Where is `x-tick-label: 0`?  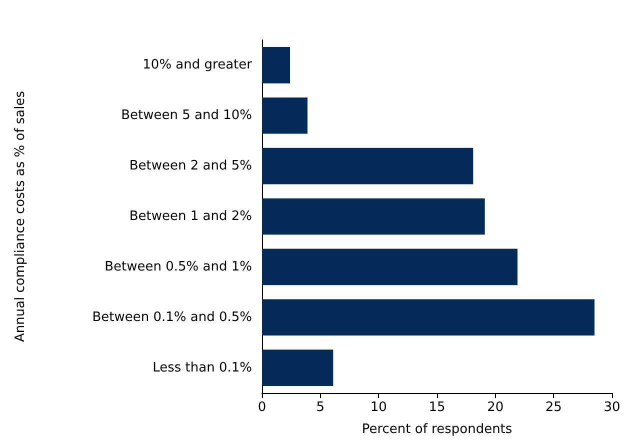
x-tick-label: 0 is located at coordinates (262, 407).